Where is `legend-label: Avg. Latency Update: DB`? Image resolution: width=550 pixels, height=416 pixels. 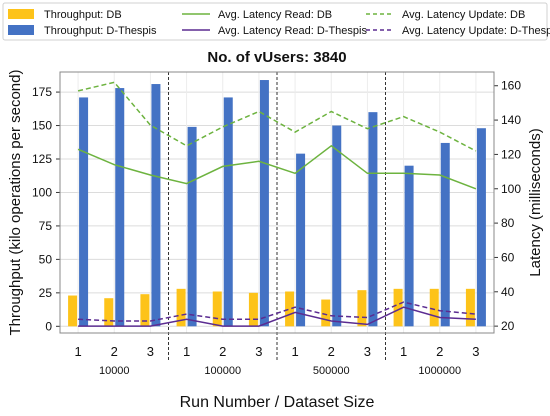 legend-label: Avg. Latency Update: DB is located at coordinates (463, 15).